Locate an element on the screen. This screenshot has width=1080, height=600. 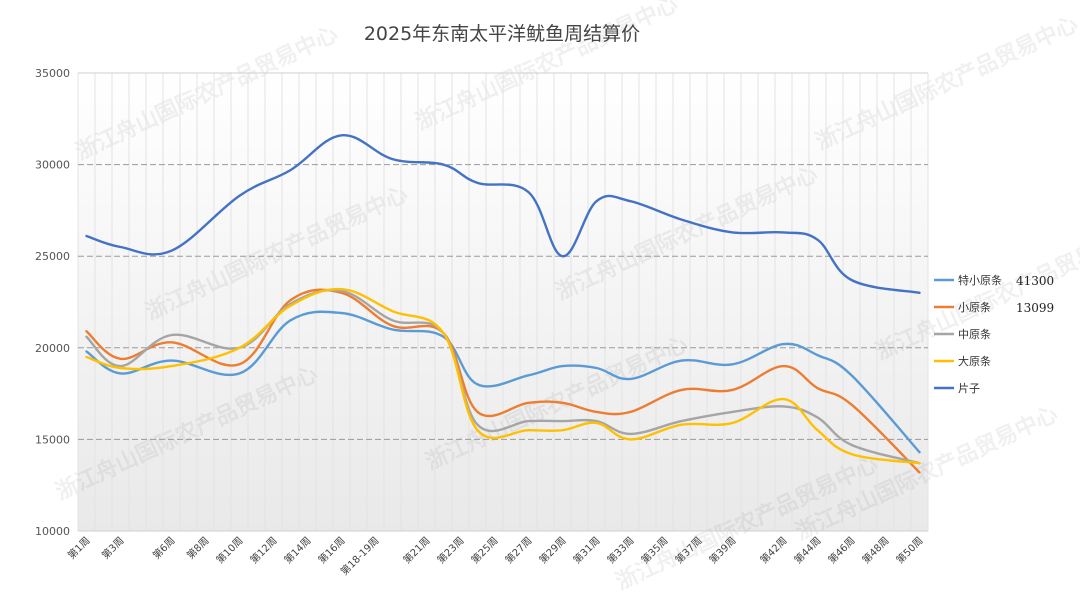
x-tick-label: 第42周 is located at coordinates (773, 550).